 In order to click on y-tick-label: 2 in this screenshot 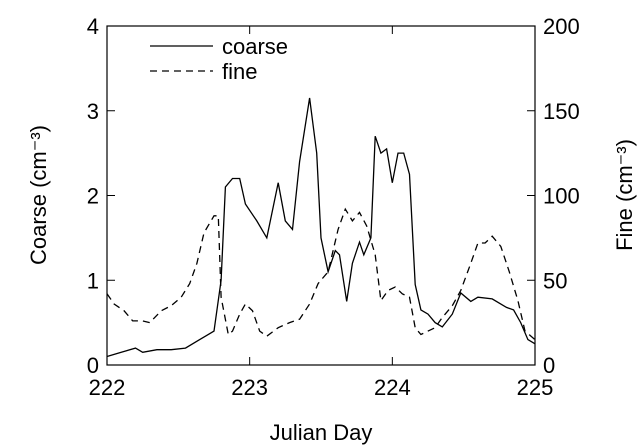, I will do `click(93, 196)`.